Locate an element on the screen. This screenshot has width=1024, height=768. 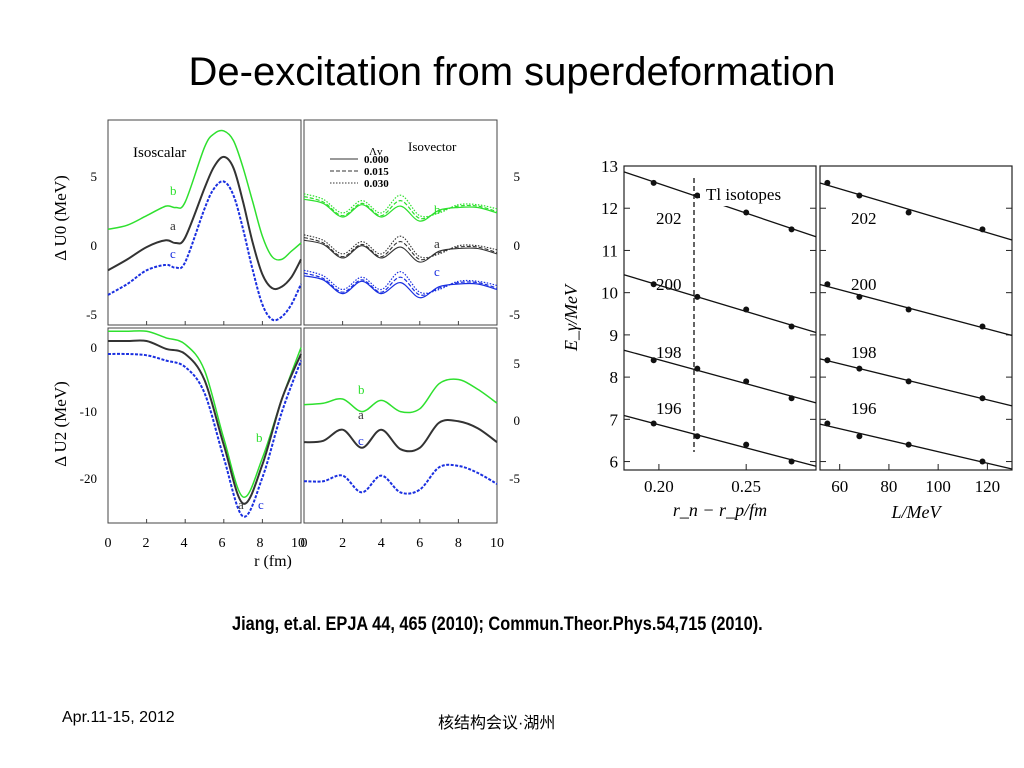
isovector-label: Isovector is located at coordinates (432, 146).